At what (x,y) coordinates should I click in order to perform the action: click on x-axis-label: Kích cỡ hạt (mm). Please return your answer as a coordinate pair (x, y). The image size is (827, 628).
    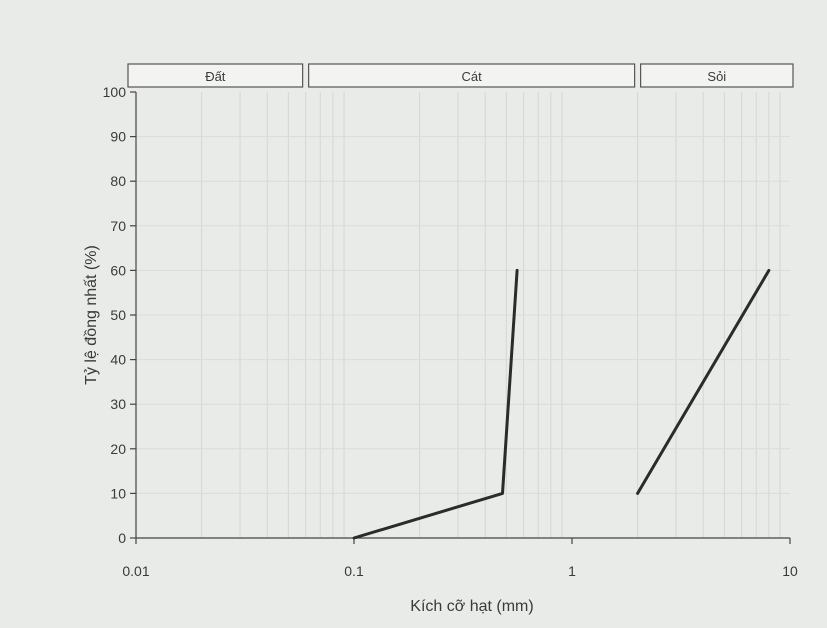
    Looking at the image, I should click on (471, 606).